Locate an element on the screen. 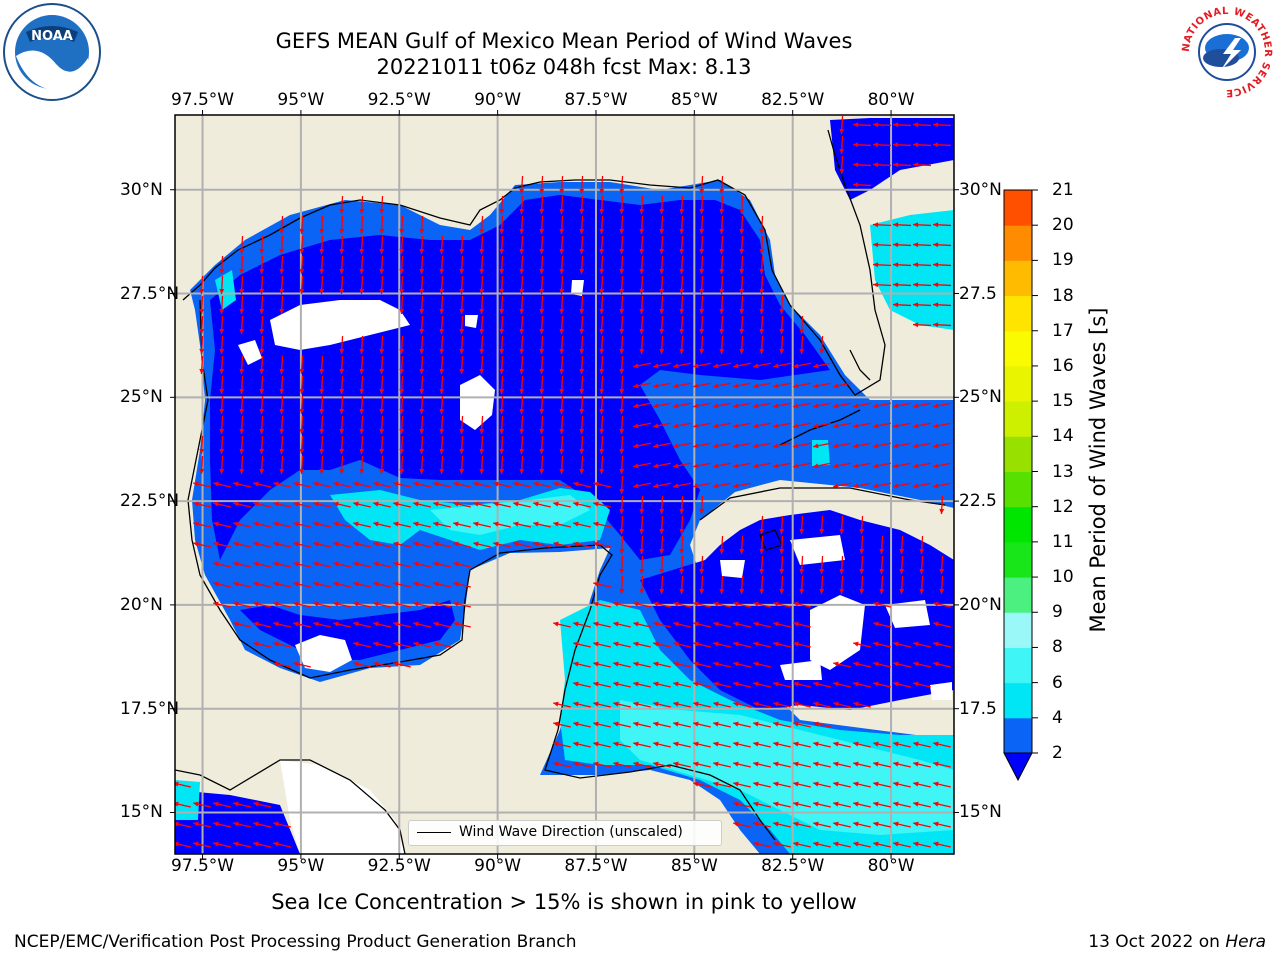 Image resolution: width=1280 pixels, height=960 pixels. svg-text: NOAA is located at coordinates (52, 36).